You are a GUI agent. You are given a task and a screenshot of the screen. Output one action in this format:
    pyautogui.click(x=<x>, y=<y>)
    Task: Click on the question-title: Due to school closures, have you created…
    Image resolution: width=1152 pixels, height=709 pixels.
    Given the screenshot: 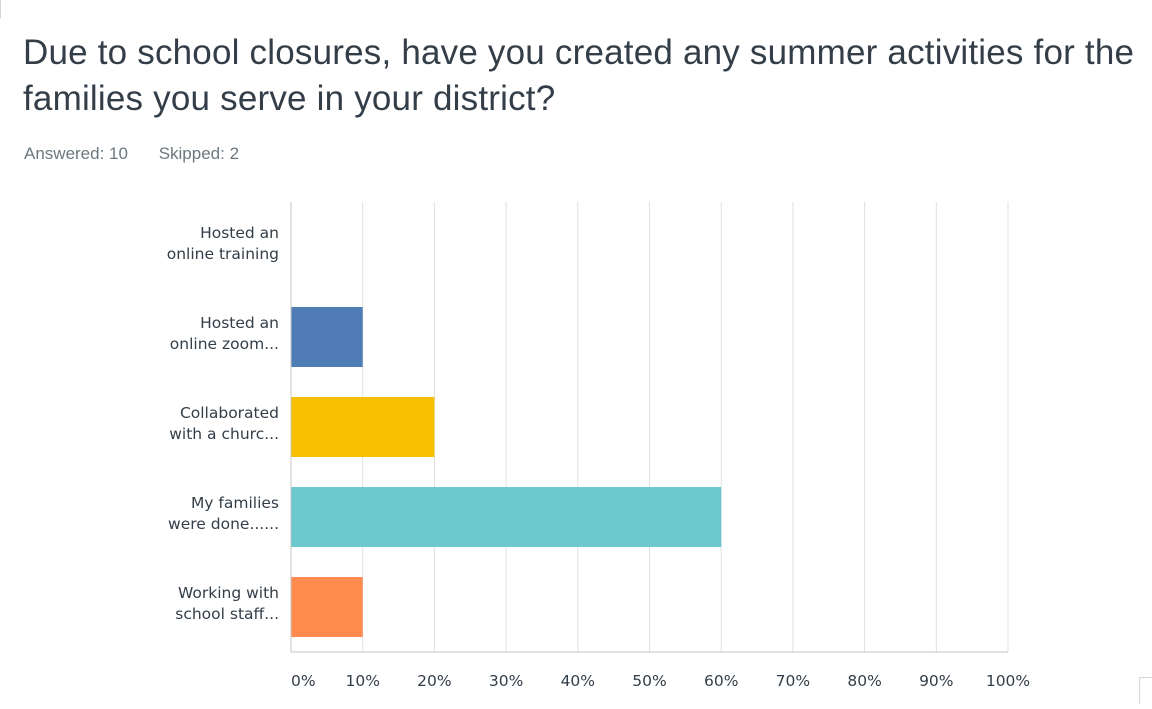 What is the action you would take?
    pyautogui.click(x=579, y=75)
    